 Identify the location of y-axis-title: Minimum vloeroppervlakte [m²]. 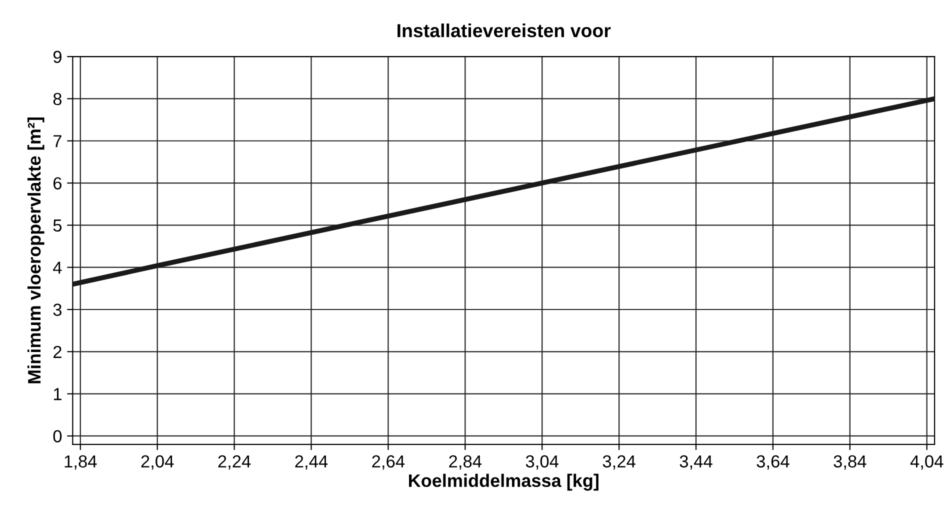
(35, 251).